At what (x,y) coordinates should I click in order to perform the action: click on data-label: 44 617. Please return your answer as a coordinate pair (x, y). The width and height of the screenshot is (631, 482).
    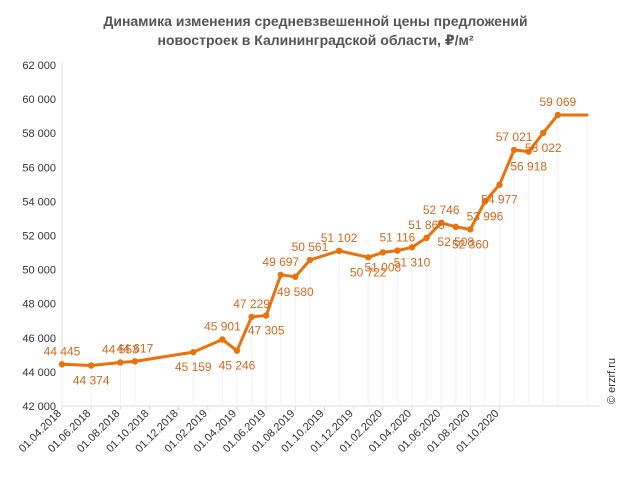
    Looking at the image, I should click on (135, 348).